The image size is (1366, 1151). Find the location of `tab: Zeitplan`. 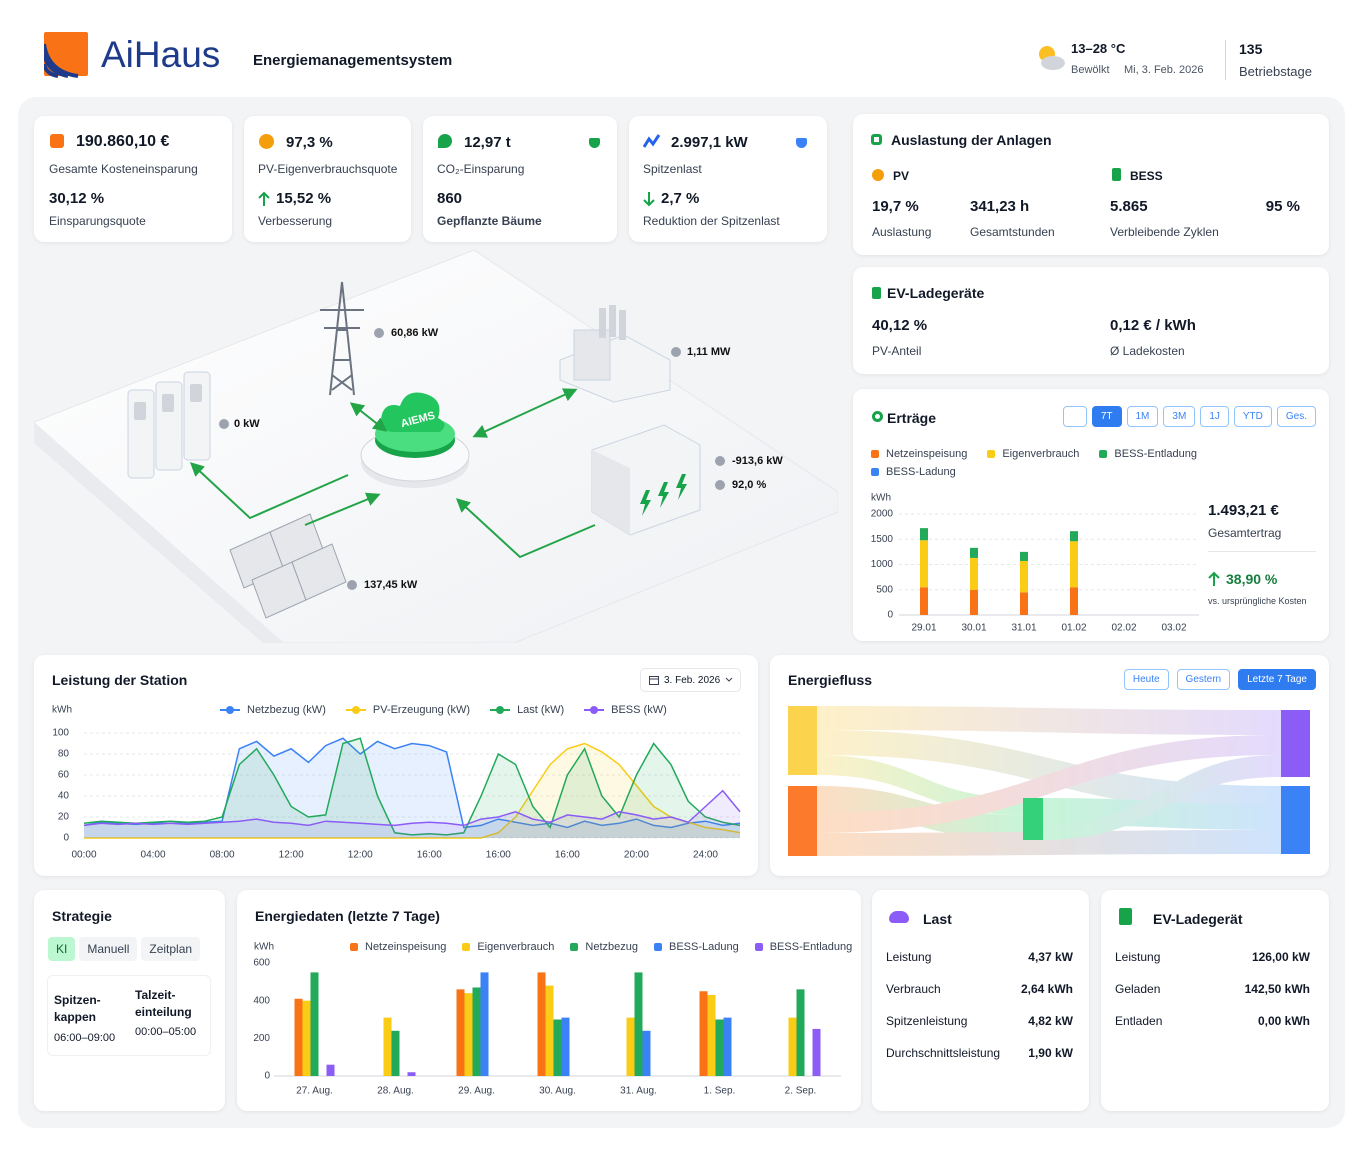

tab: Zeitplan is located at coordinates (171, 949).